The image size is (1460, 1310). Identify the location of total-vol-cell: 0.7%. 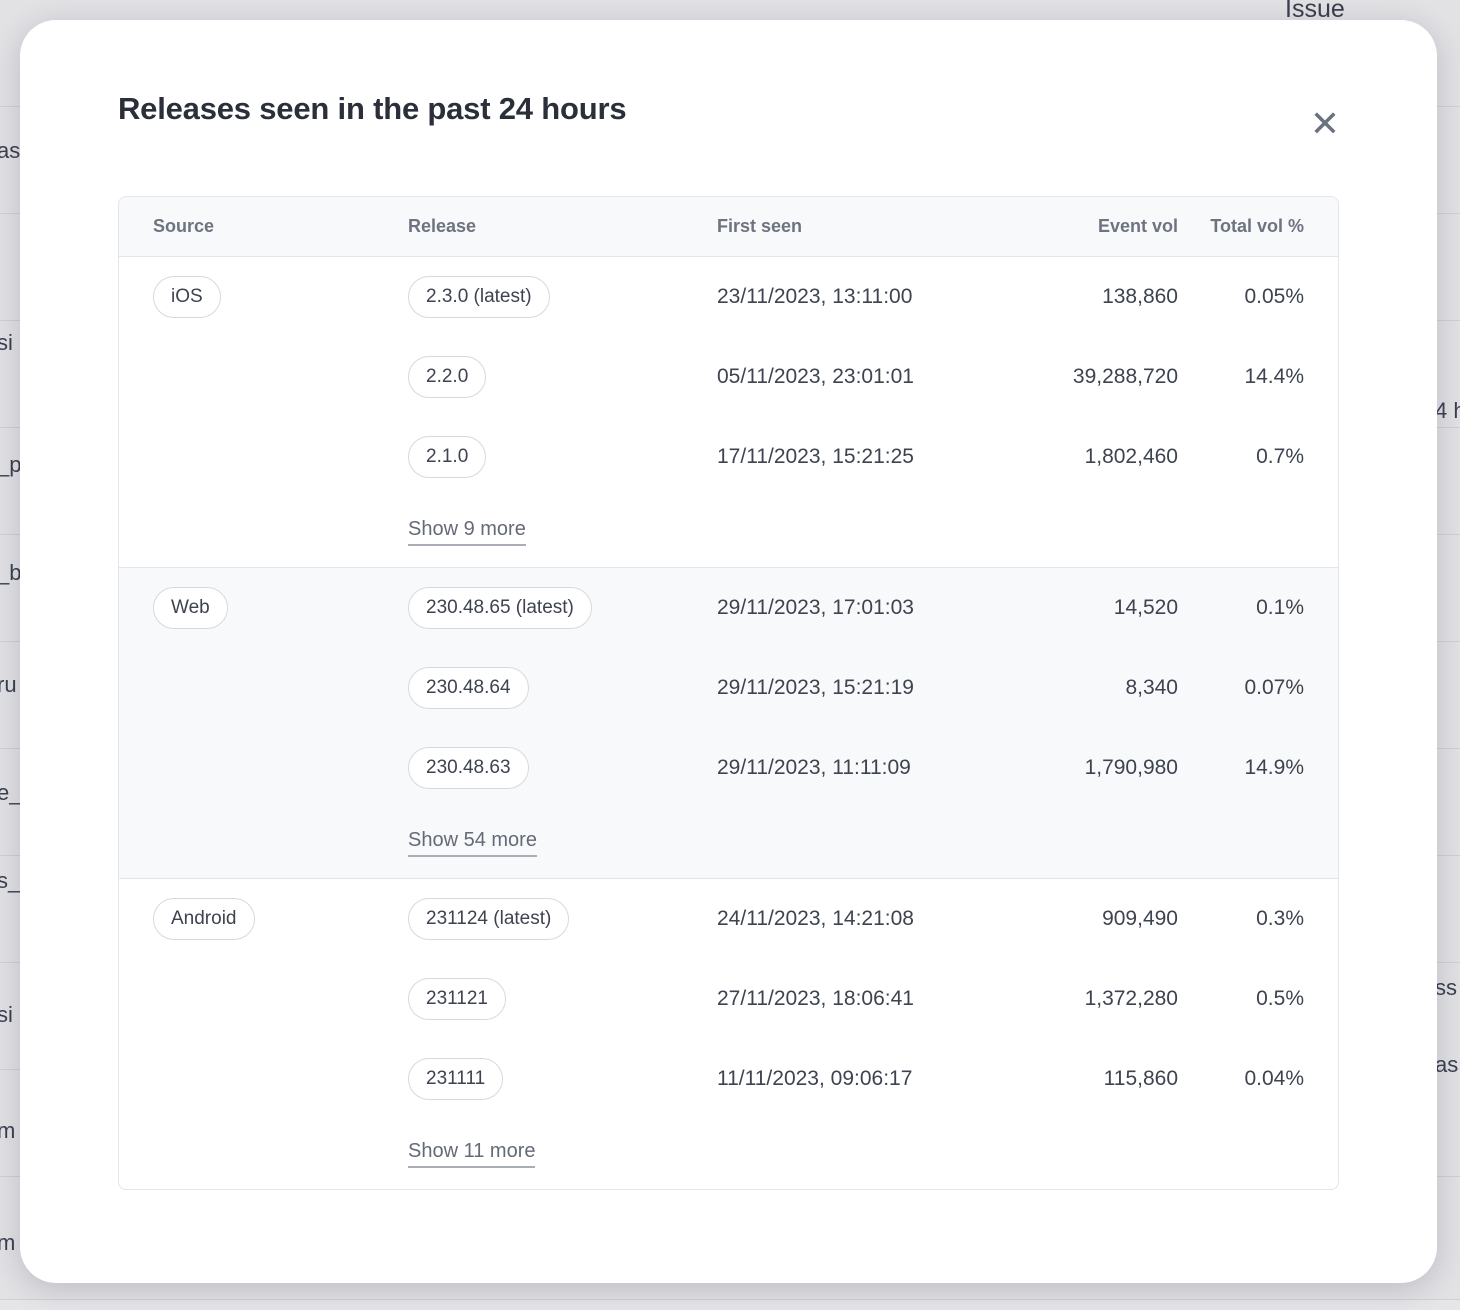
(1280, 456).